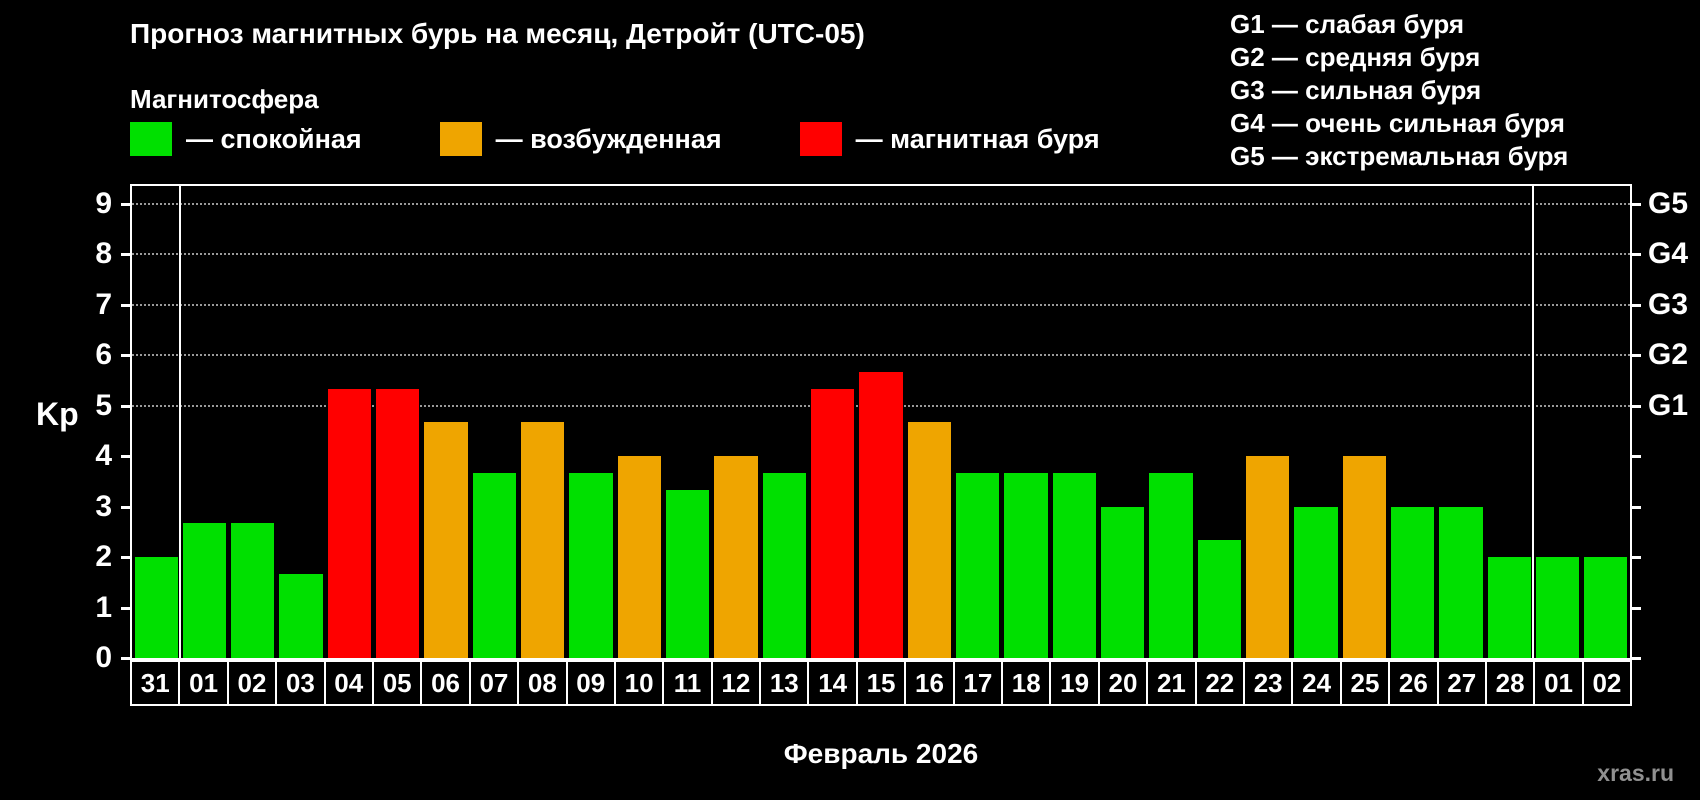 Image resolution: width=1700 pixels, height=800 pixels. What do you see at coordinates (979, 683) in the screenshot?
I see `day-label-17: 17` at bounding box center [979, 683].